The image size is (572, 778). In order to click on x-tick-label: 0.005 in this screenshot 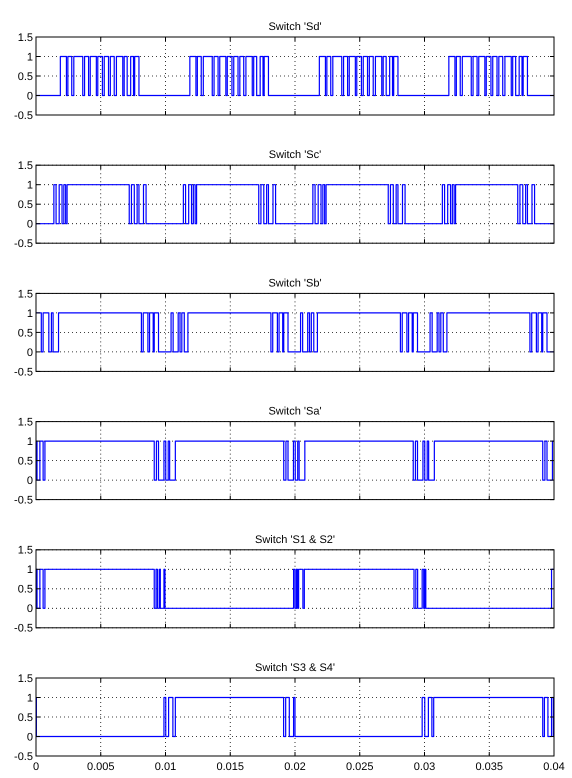, I will do `click(100, 767)`.